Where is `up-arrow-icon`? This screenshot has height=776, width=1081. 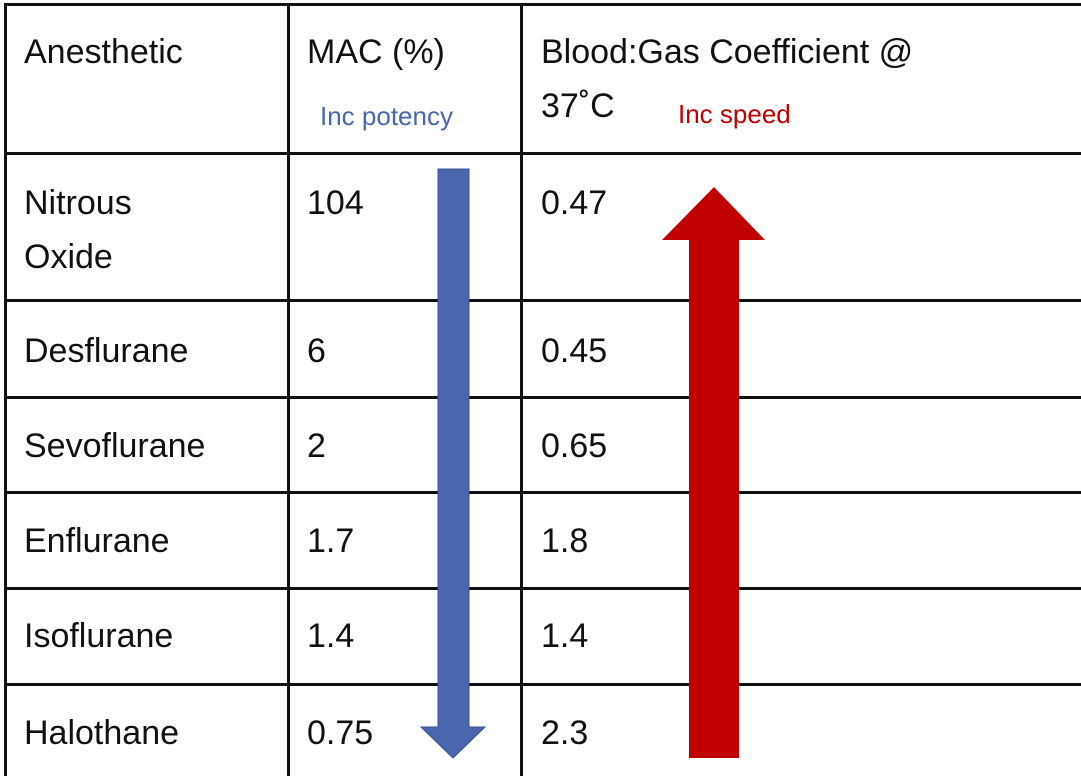
up-arrow-icon is located at coordinates (713, 472).